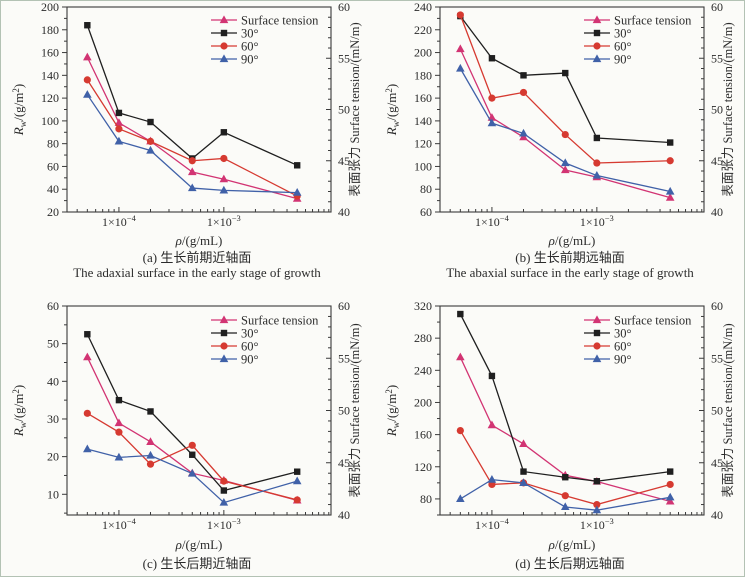 Image resolution: width=745 pixels, height=577 pixels. Describe the element at coordinates (265, 21) in the screenshot. I see `legend-item-surface-tension: Surface tension` at that location.